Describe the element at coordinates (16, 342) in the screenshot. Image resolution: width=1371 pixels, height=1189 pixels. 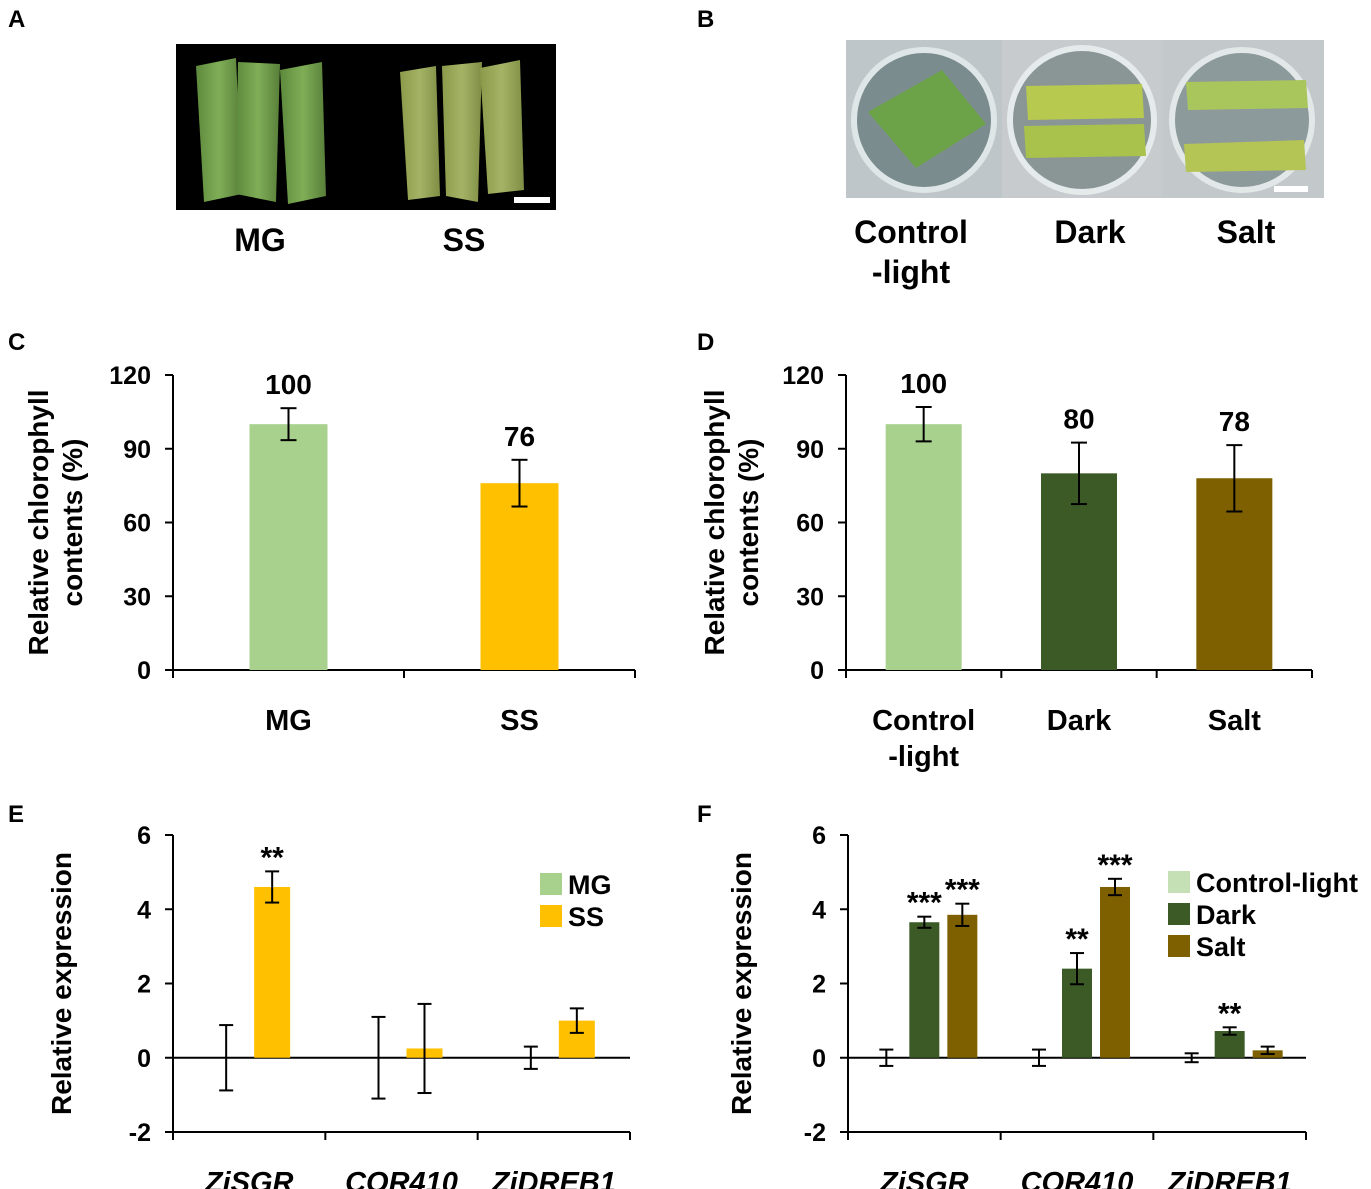
I see `panel-letter-c: C` at that location.